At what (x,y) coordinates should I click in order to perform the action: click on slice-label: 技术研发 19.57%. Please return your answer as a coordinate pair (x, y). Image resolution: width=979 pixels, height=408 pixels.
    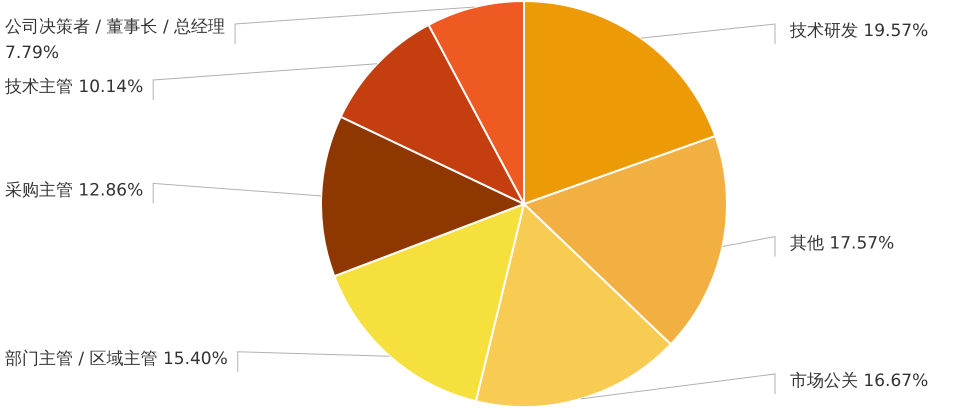
    Looking at the image, I should click on (858, 31).